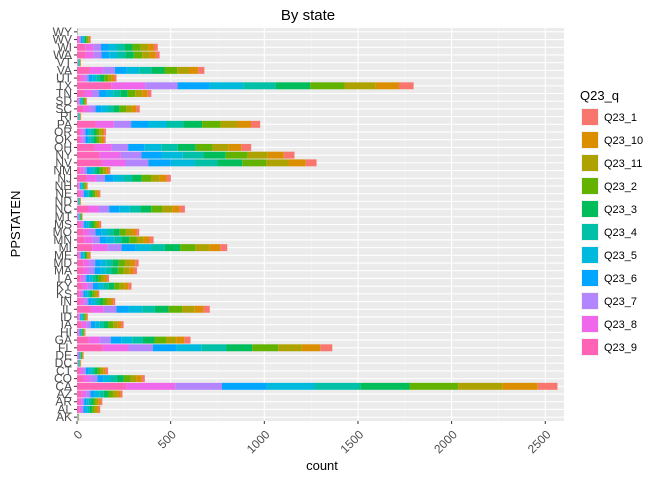 The height and width of the screenshot is (480, 672). I want to click on legend-label-q23_5: Q23_5, so click(620, 256).